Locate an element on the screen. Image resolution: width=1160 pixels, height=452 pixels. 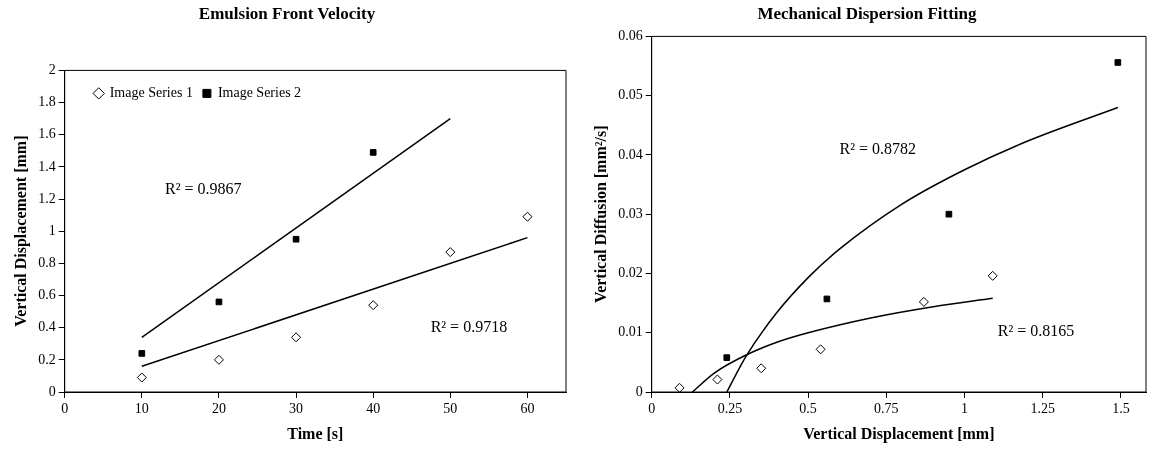
y-tick-label: 1.4 is located at coordinates (47, 166).